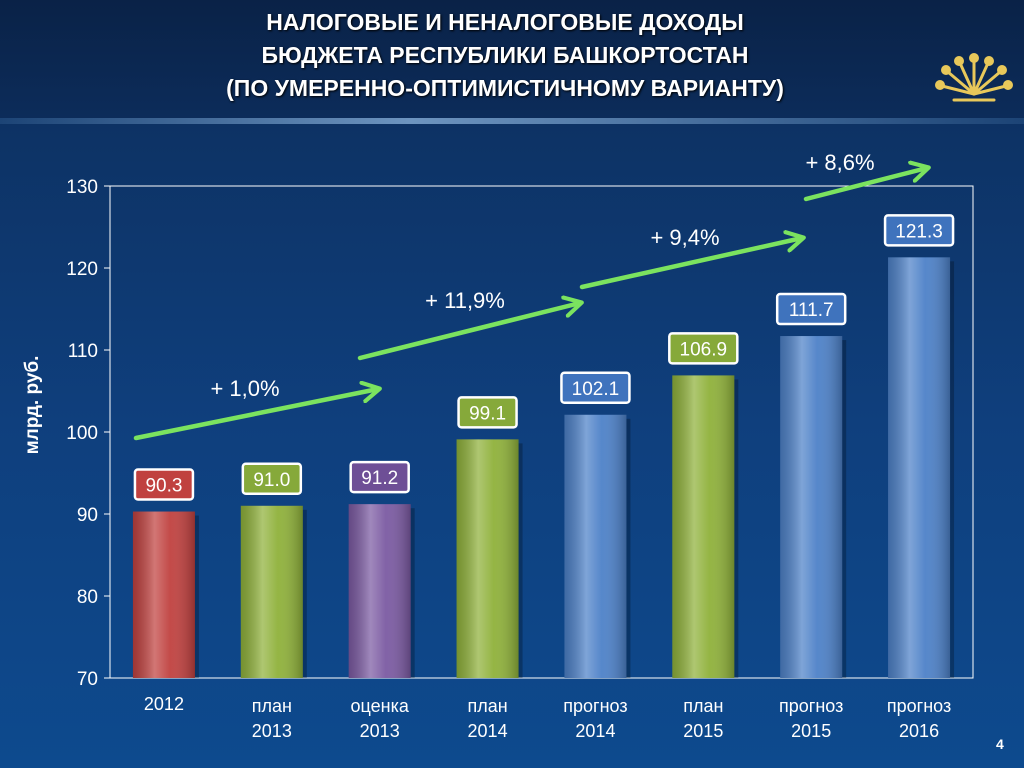 This screenshot has height=768, width=1024. What do you see at coordinates (82, 269) in the screenshot?
I see `y-tick-label: 120` at bounding box center [82, 269].